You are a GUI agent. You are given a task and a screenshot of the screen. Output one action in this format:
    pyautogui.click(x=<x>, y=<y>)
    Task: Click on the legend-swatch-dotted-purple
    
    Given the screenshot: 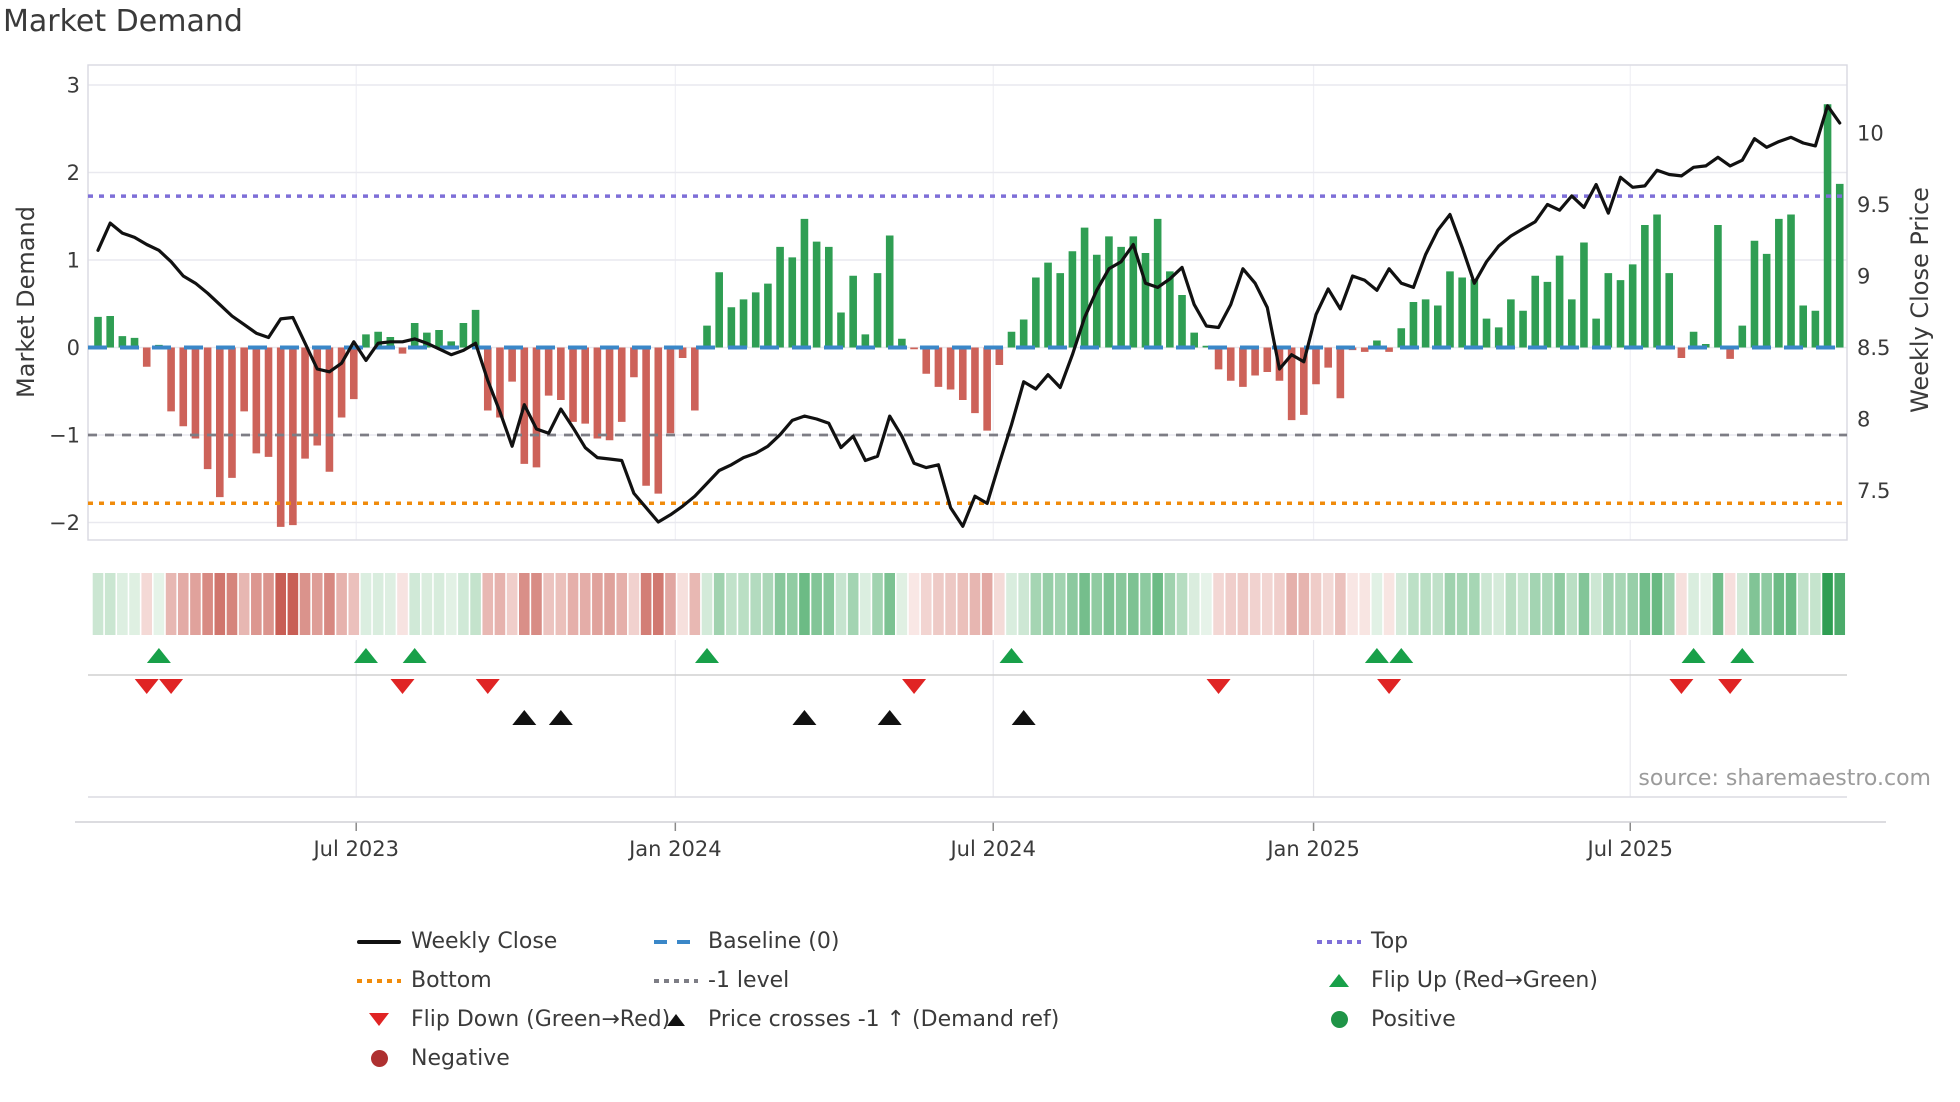 What is the action you would take?
    pyautogui.click(x=1339, y=942)
    